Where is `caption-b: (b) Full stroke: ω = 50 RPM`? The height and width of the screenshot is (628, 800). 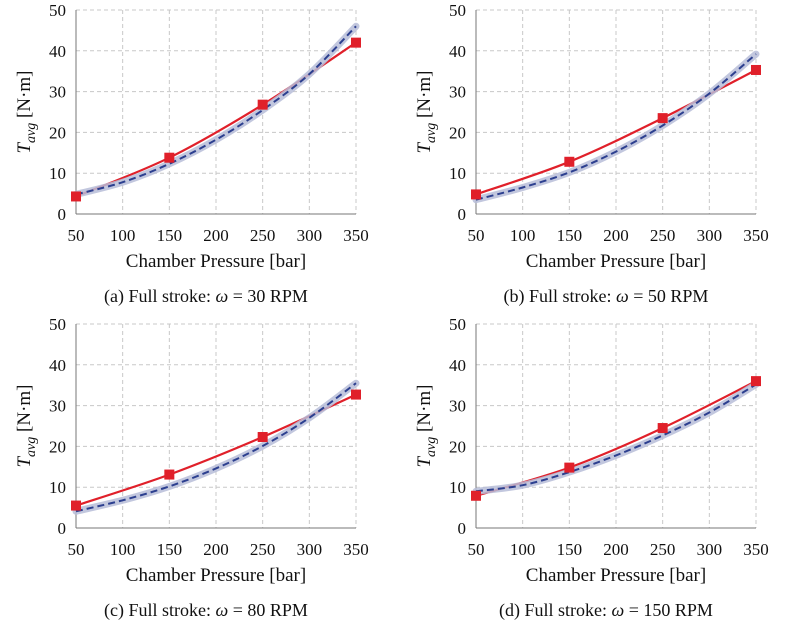
caption-b: (b) Full stroke: ω = 50 RPM is located at coordinates (606, 296).